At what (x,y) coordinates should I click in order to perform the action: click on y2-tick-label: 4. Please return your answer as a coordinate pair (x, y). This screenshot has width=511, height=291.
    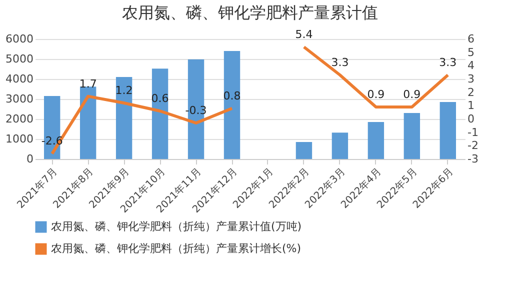
    Looking at the image, I should click on (471, 65).